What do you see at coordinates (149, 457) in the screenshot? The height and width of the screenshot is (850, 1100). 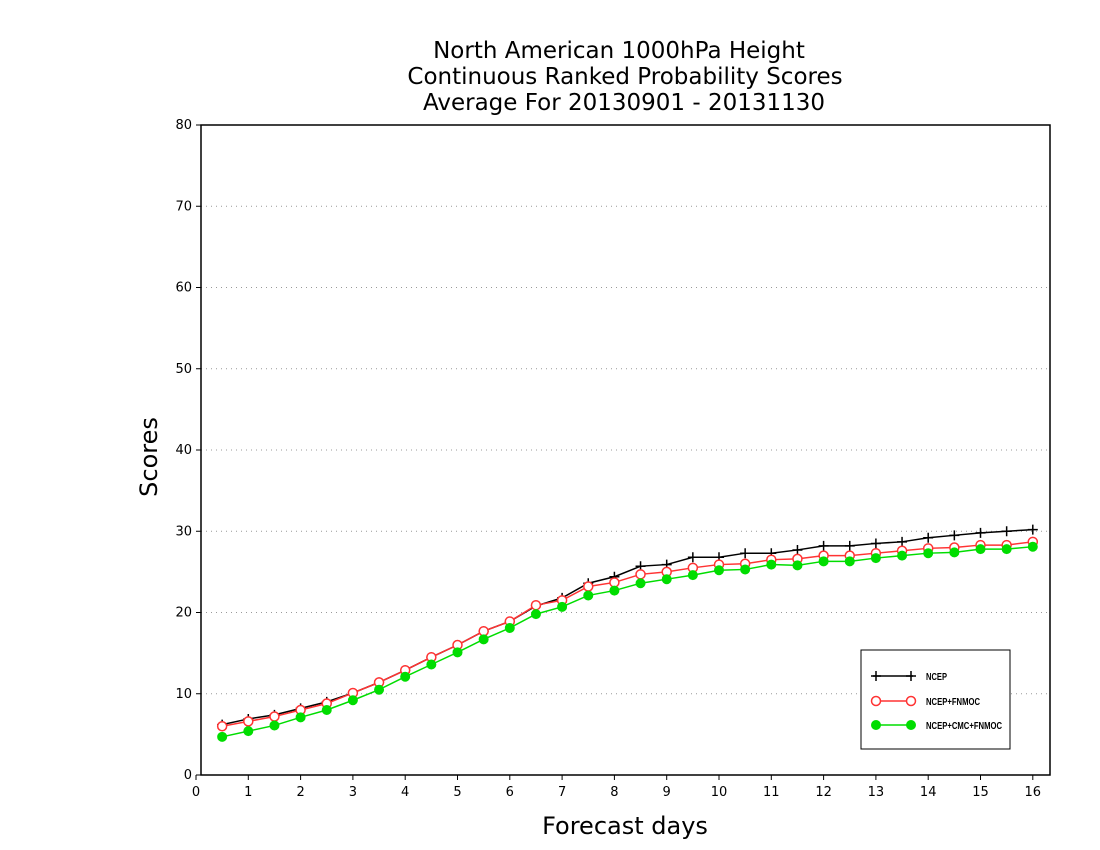 I see `y-axis-label: Scores` at bounding box center [149, 457].